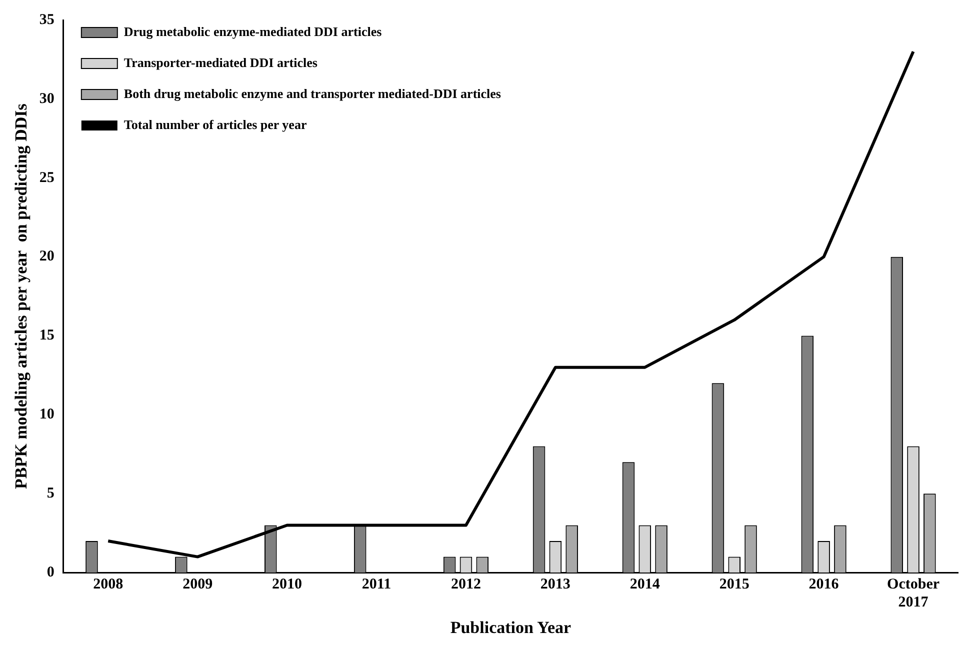  Describe the element at coordinates (46, 256) in the screenshot. I see `y-tick-label: 20` at that location.